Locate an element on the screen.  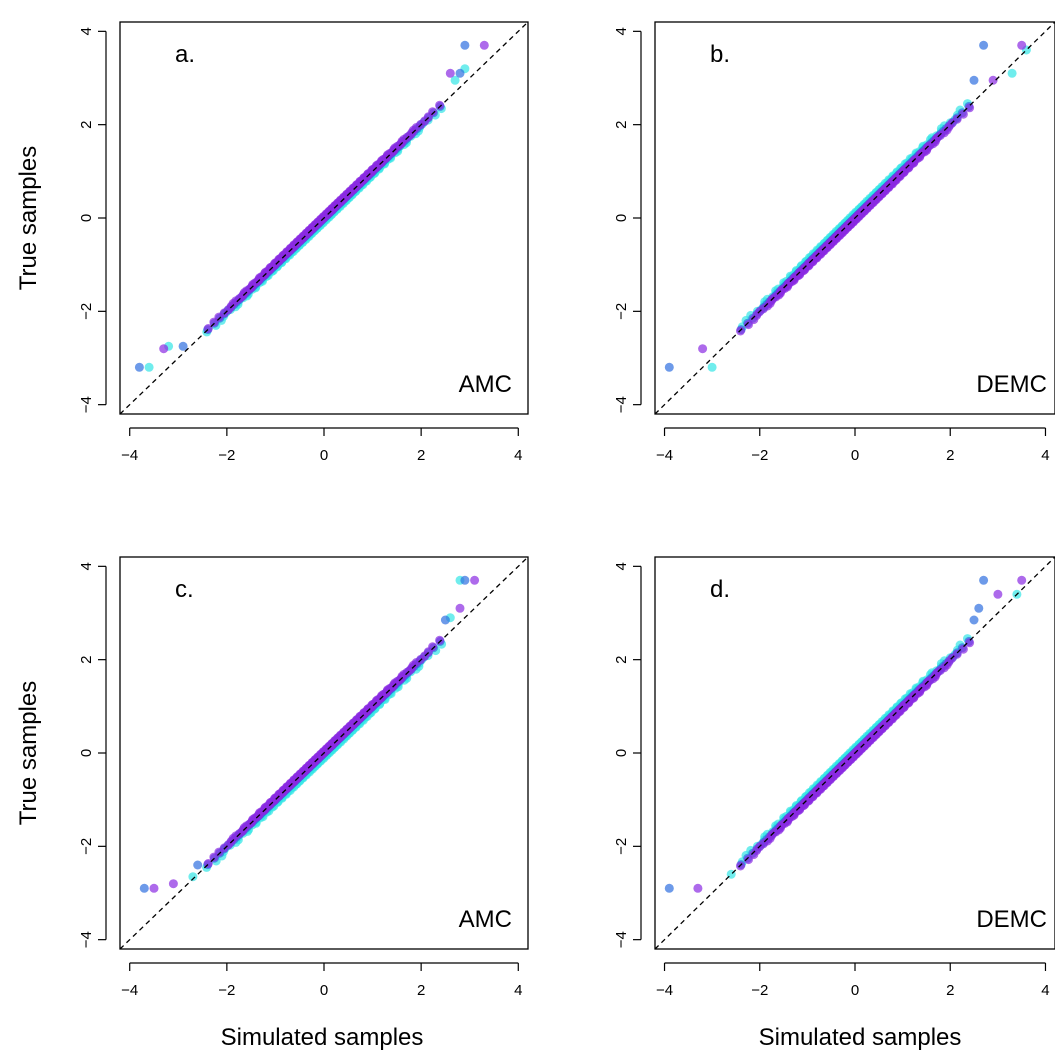
panel-letter: a. is located at coordinates (185, 54).